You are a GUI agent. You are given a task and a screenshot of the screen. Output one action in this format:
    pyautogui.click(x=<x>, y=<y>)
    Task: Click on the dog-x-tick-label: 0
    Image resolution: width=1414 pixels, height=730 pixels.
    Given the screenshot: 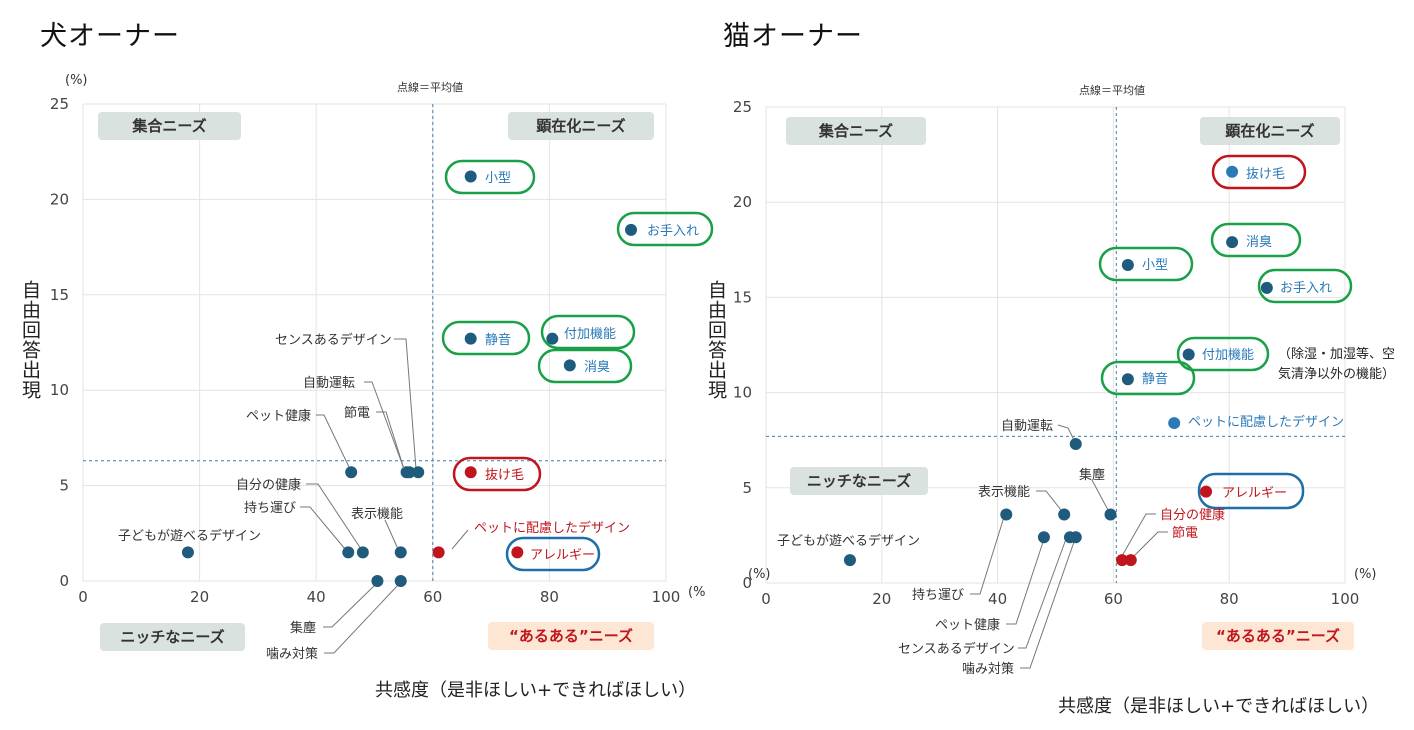 What is the action you would take?
    pyautogui.click(x=83, y=597)
    